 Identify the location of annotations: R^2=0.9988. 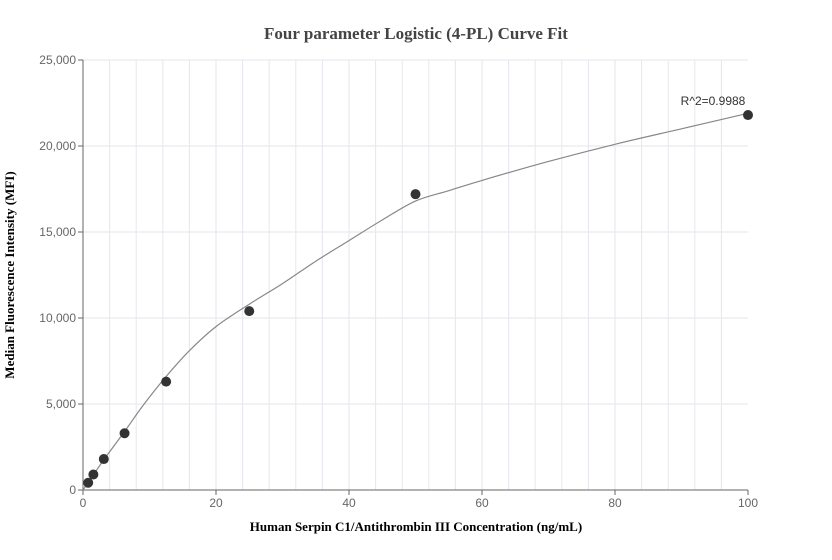
(713, 101).